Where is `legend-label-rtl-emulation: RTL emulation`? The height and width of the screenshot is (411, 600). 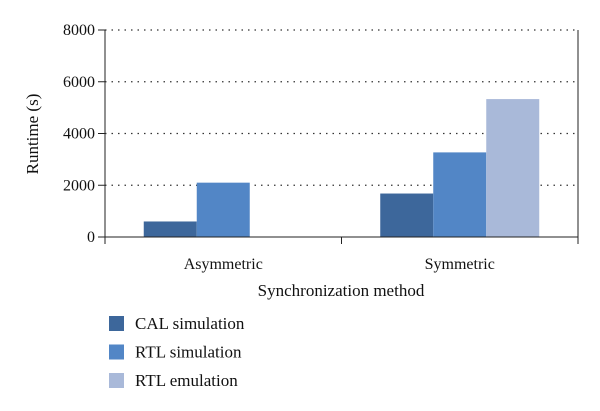
legend-label-rtl-emulation: RTL emulation is located at coordinates (186, 380).